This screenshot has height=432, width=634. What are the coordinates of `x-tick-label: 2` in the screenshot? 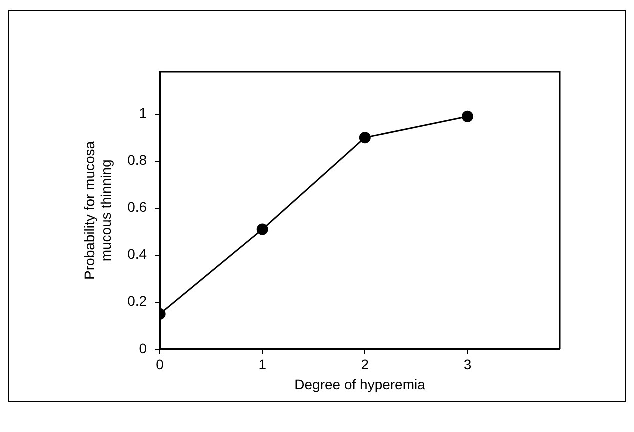 It's located at (365, 364).